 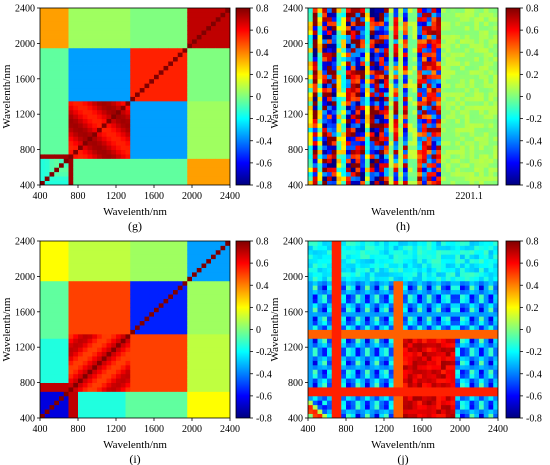 I want to click on y-axis-label: Wavelenth/nm, so click(x=7, y=329).